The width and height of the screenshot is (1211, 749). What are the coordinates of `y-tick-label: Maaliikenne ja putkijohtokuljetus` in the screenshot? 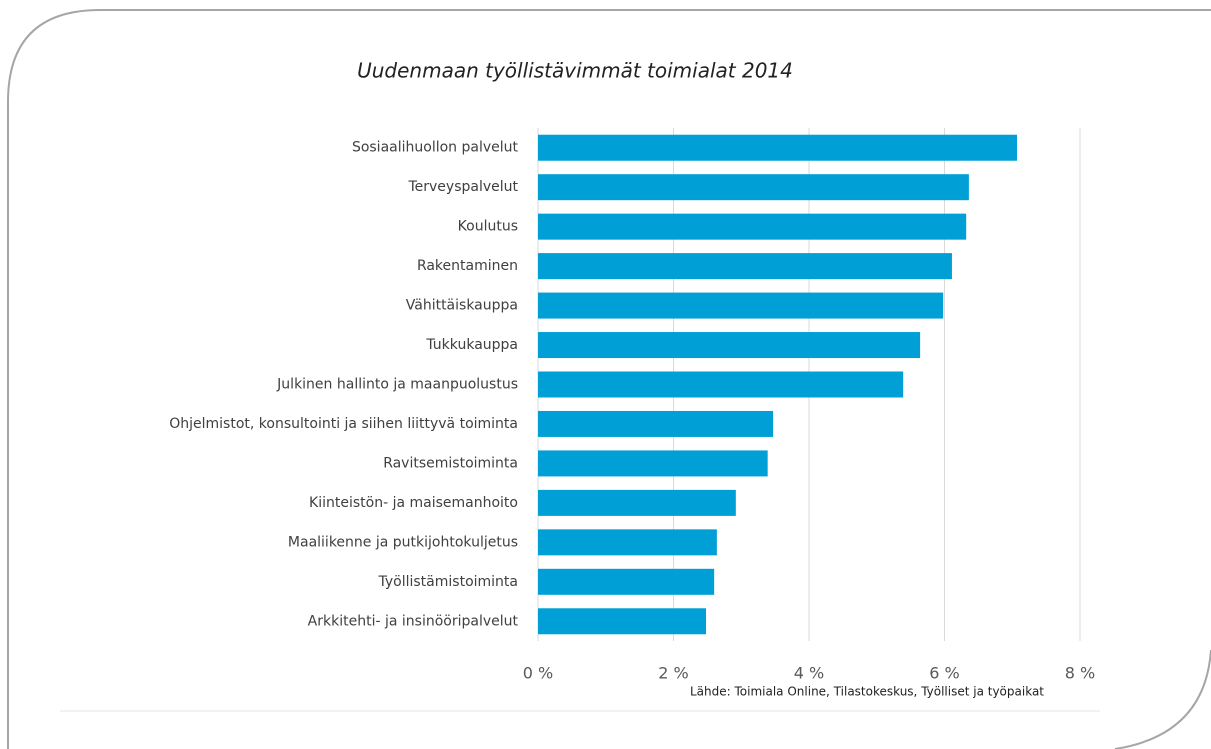 It's located at (403, 542).